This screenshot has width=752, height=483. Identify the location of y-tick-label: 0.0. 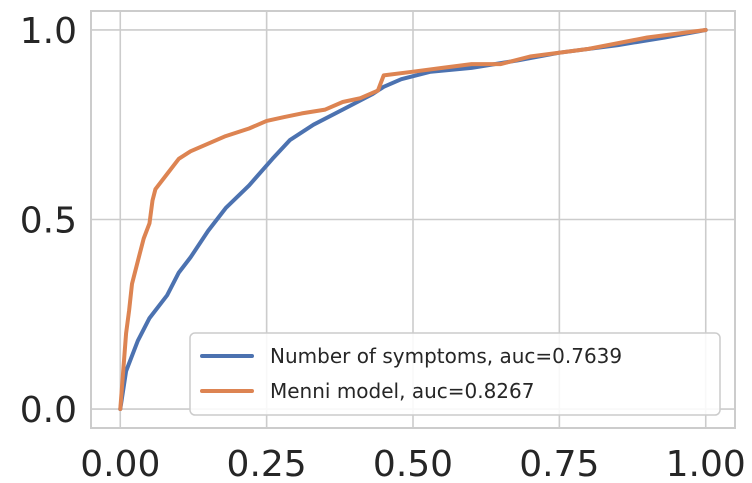
(48, 410).